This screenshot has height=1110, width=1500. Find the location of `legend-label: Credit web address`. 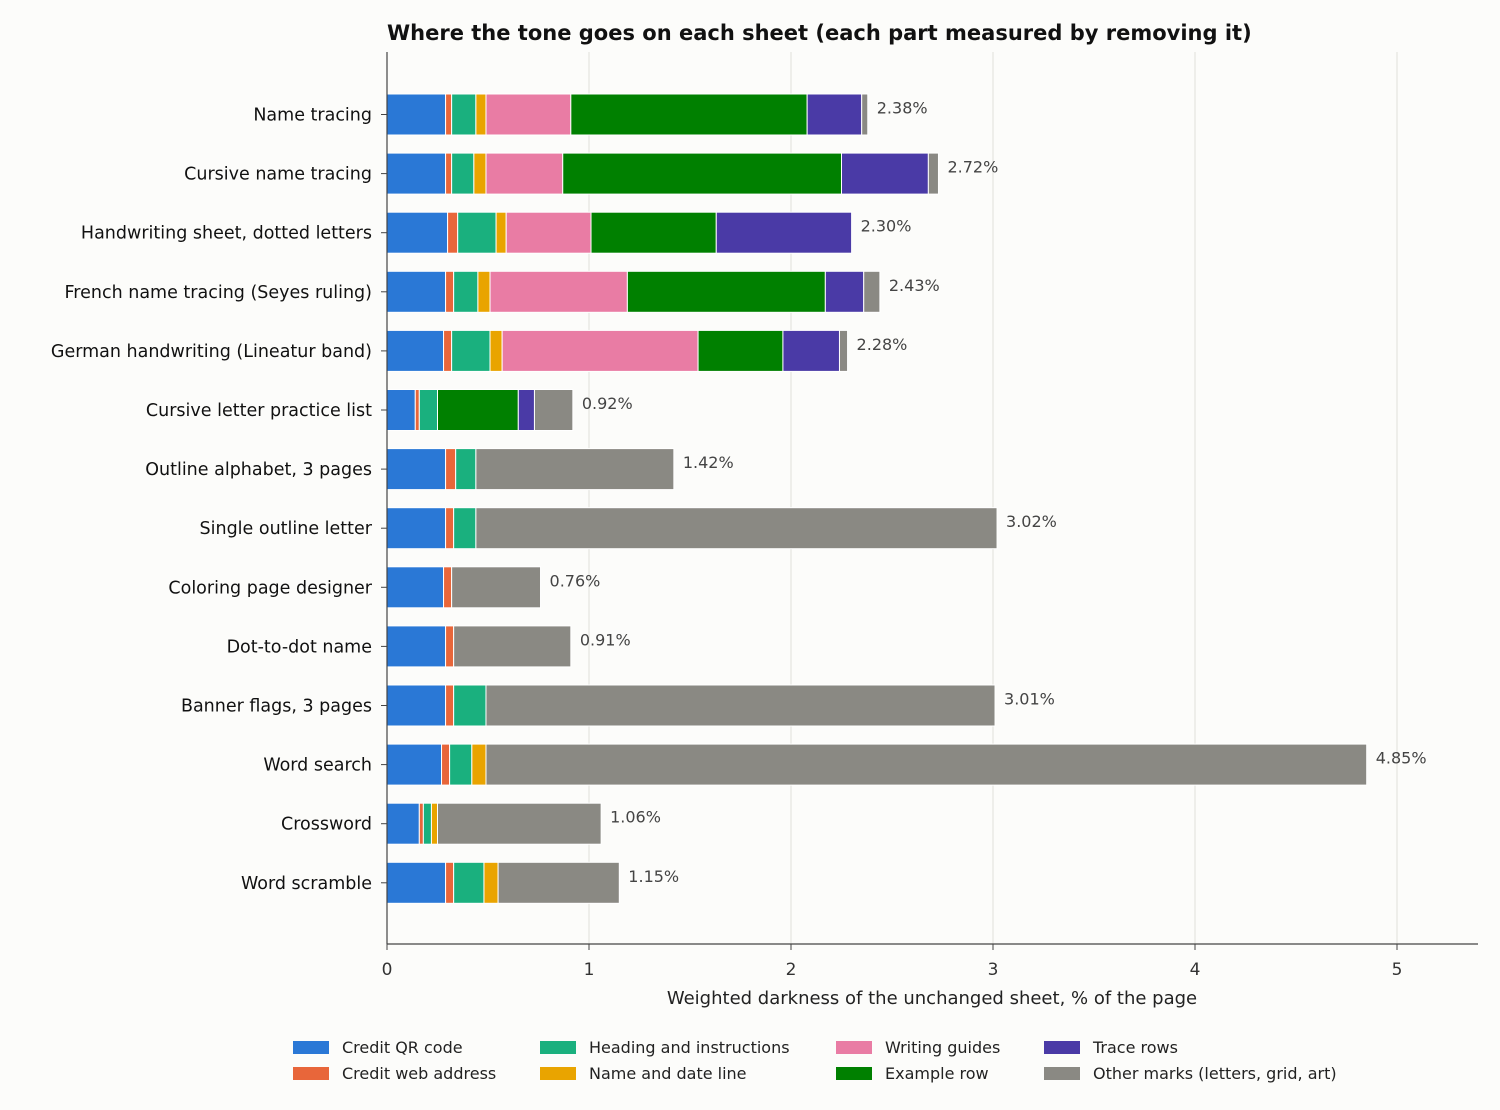

legend-label: Credit web address is located at coordinates (419, 1073).